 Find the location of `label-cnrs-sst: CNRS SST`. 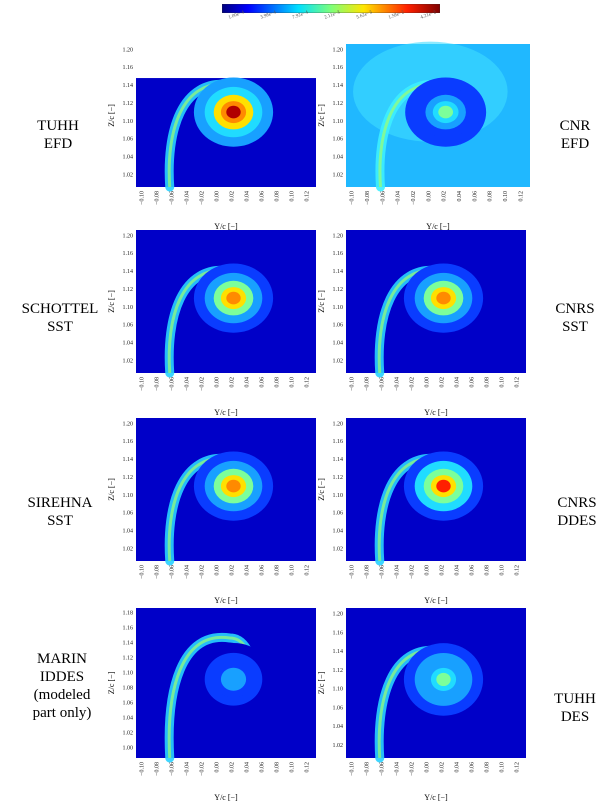

label-cnrs-sst: CNRS SST is located at coordinates (575, 318).